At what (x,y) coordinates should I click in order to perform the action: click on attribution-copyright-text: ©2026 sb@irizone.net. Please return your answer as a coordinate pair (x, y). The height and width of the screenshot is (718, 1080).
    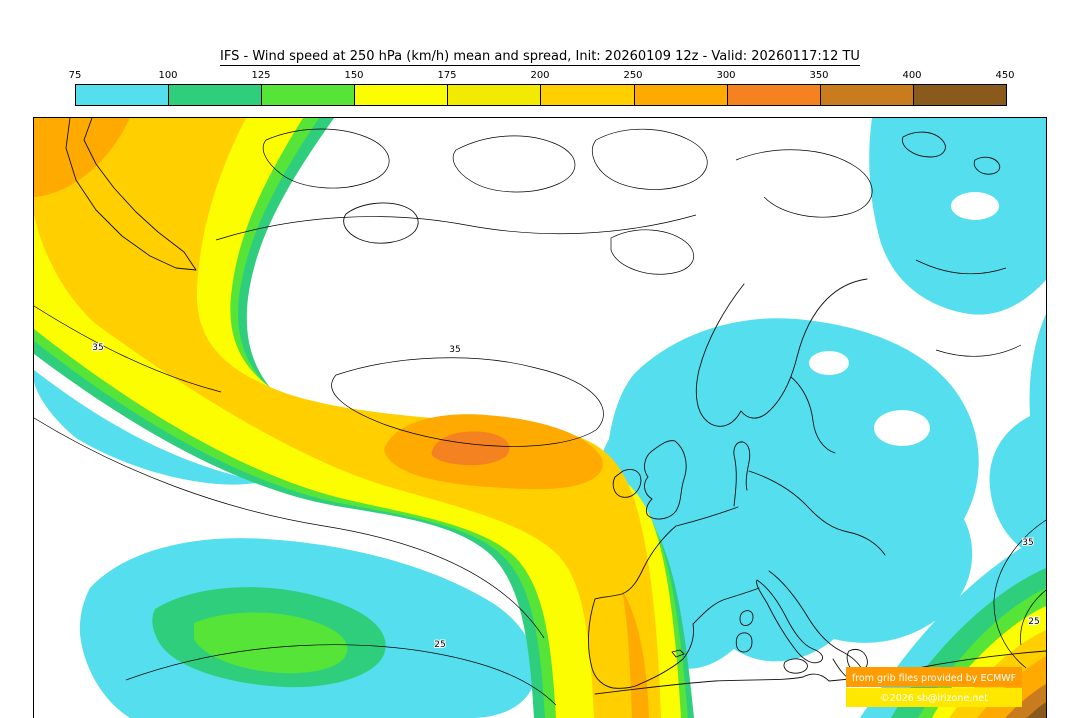
    Looking at the image, I should click on (934, 698).